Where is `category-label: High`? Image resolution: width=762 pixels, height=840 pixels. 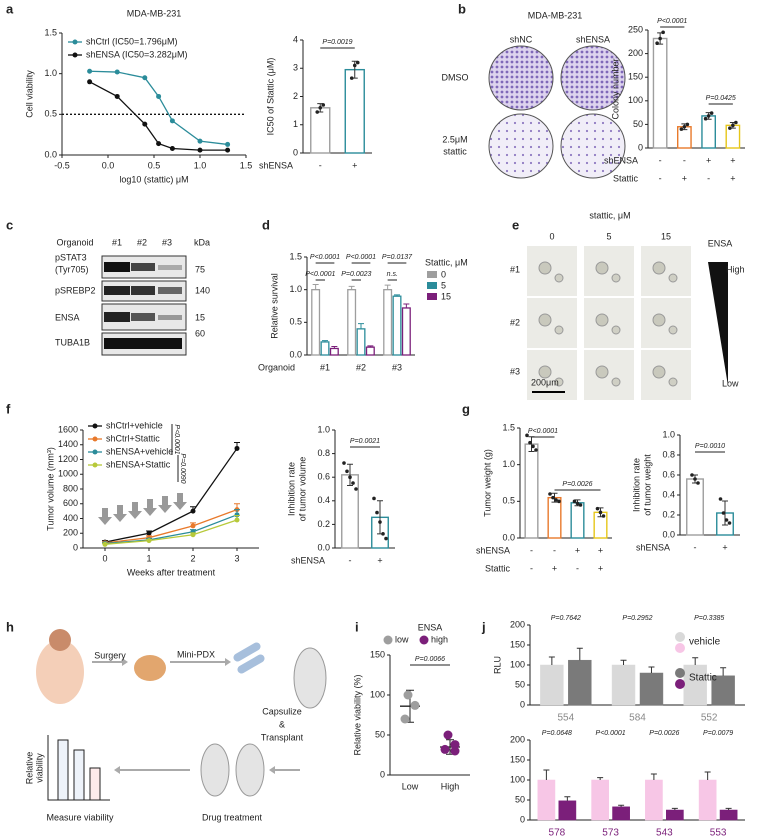 category-label: High is located at coordinates (450, 786).